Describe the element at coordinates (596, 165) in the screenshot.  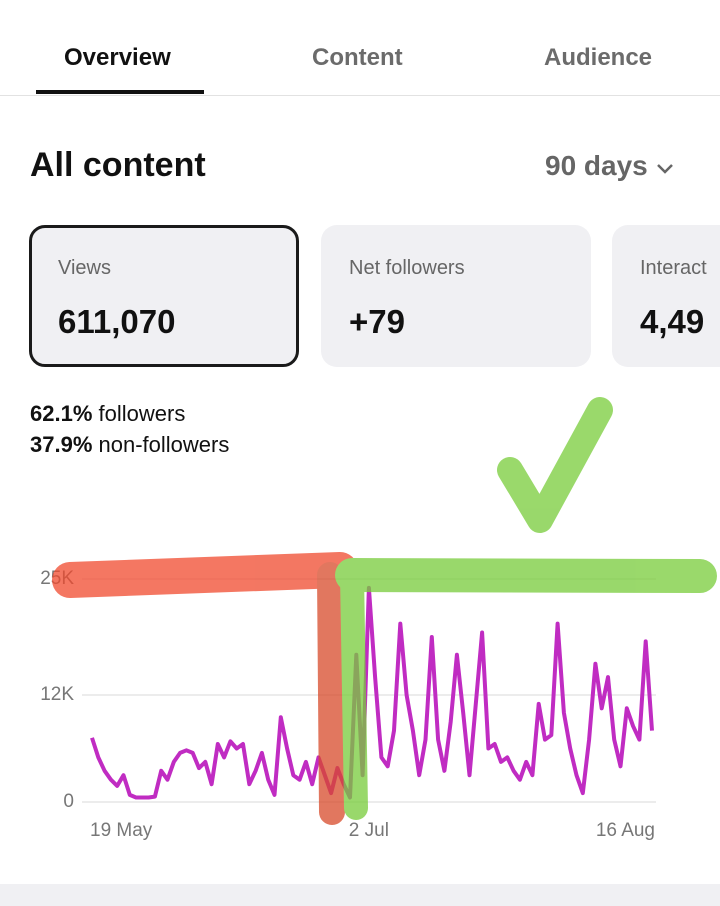
I see `range-label: 90 days` at that location.